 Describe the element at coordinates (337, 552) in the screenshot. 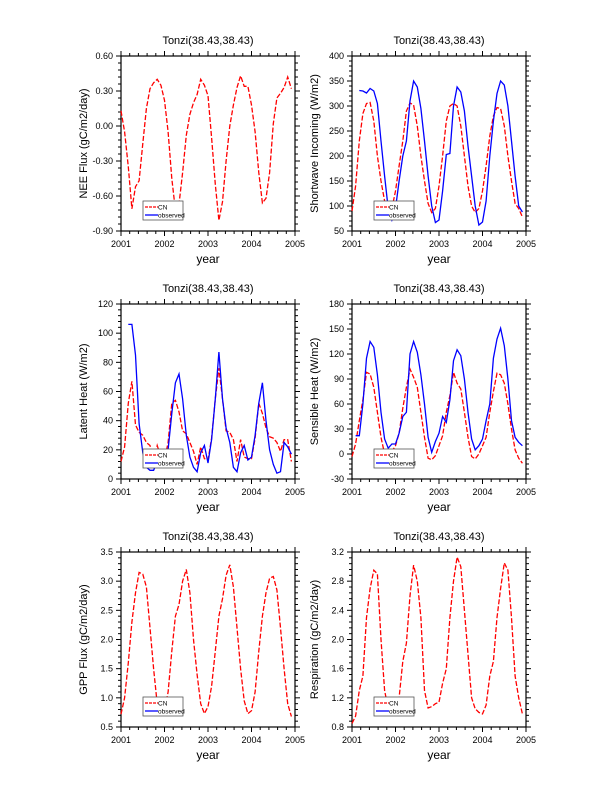

I see `y-tick-label: 3.2` at that location.